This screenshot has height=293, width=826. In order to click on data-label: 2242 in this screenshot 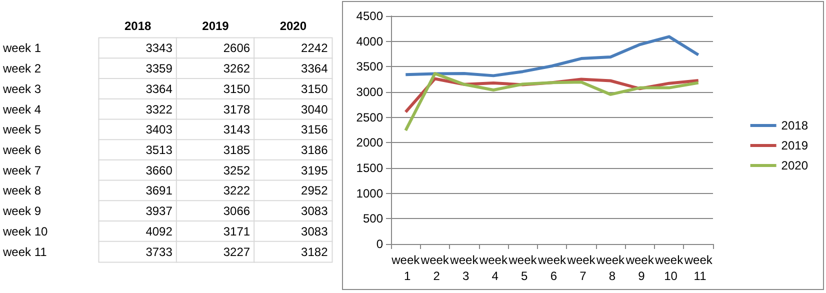, I will do `click(314, 48)`.